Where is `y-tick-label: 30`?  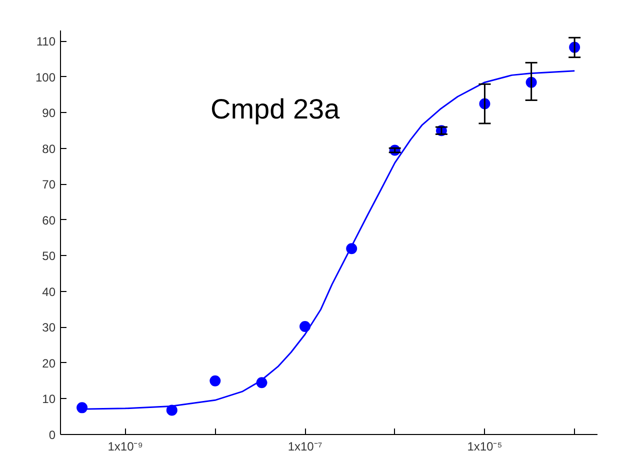
y-tick-label: 30 is located at coordinates (49, 327).